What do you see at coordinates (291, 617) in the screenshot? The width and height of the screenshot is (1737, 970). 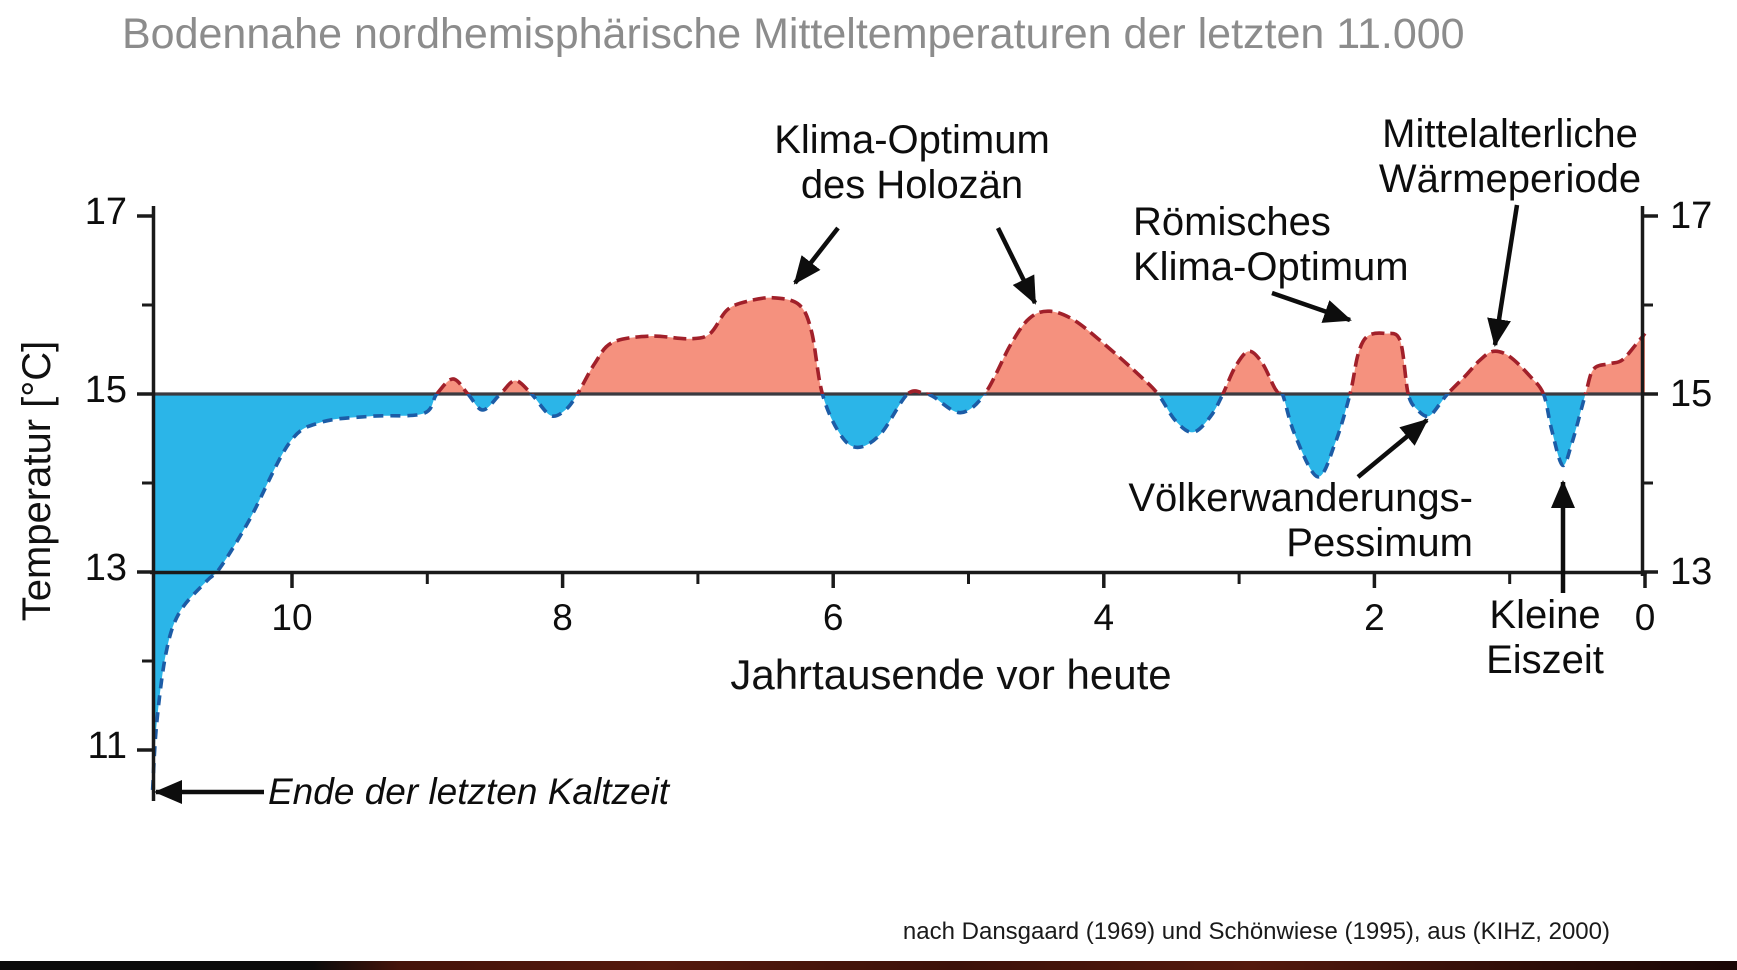 I see `x-tick-label: 10` at bounding box center [291, 617].